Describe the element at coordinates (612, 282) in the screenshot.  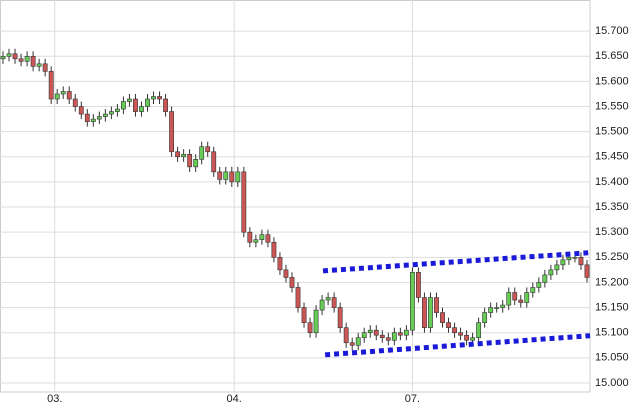
I see `y-tick-label: 15.200` at that location.